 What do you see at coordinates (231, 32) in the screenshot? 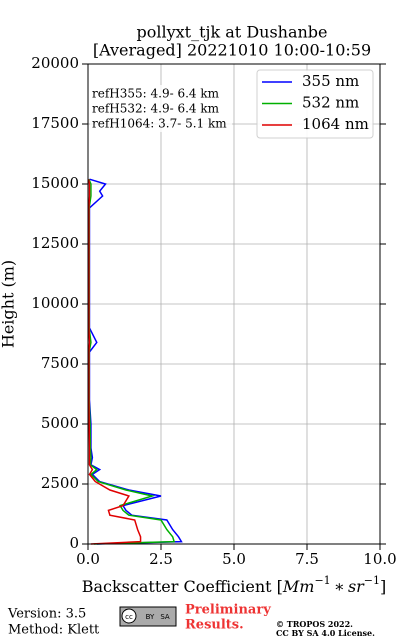
I see `chart-title: pollyxt_tjk at Dushanbe` at bounding box center [231, 32].